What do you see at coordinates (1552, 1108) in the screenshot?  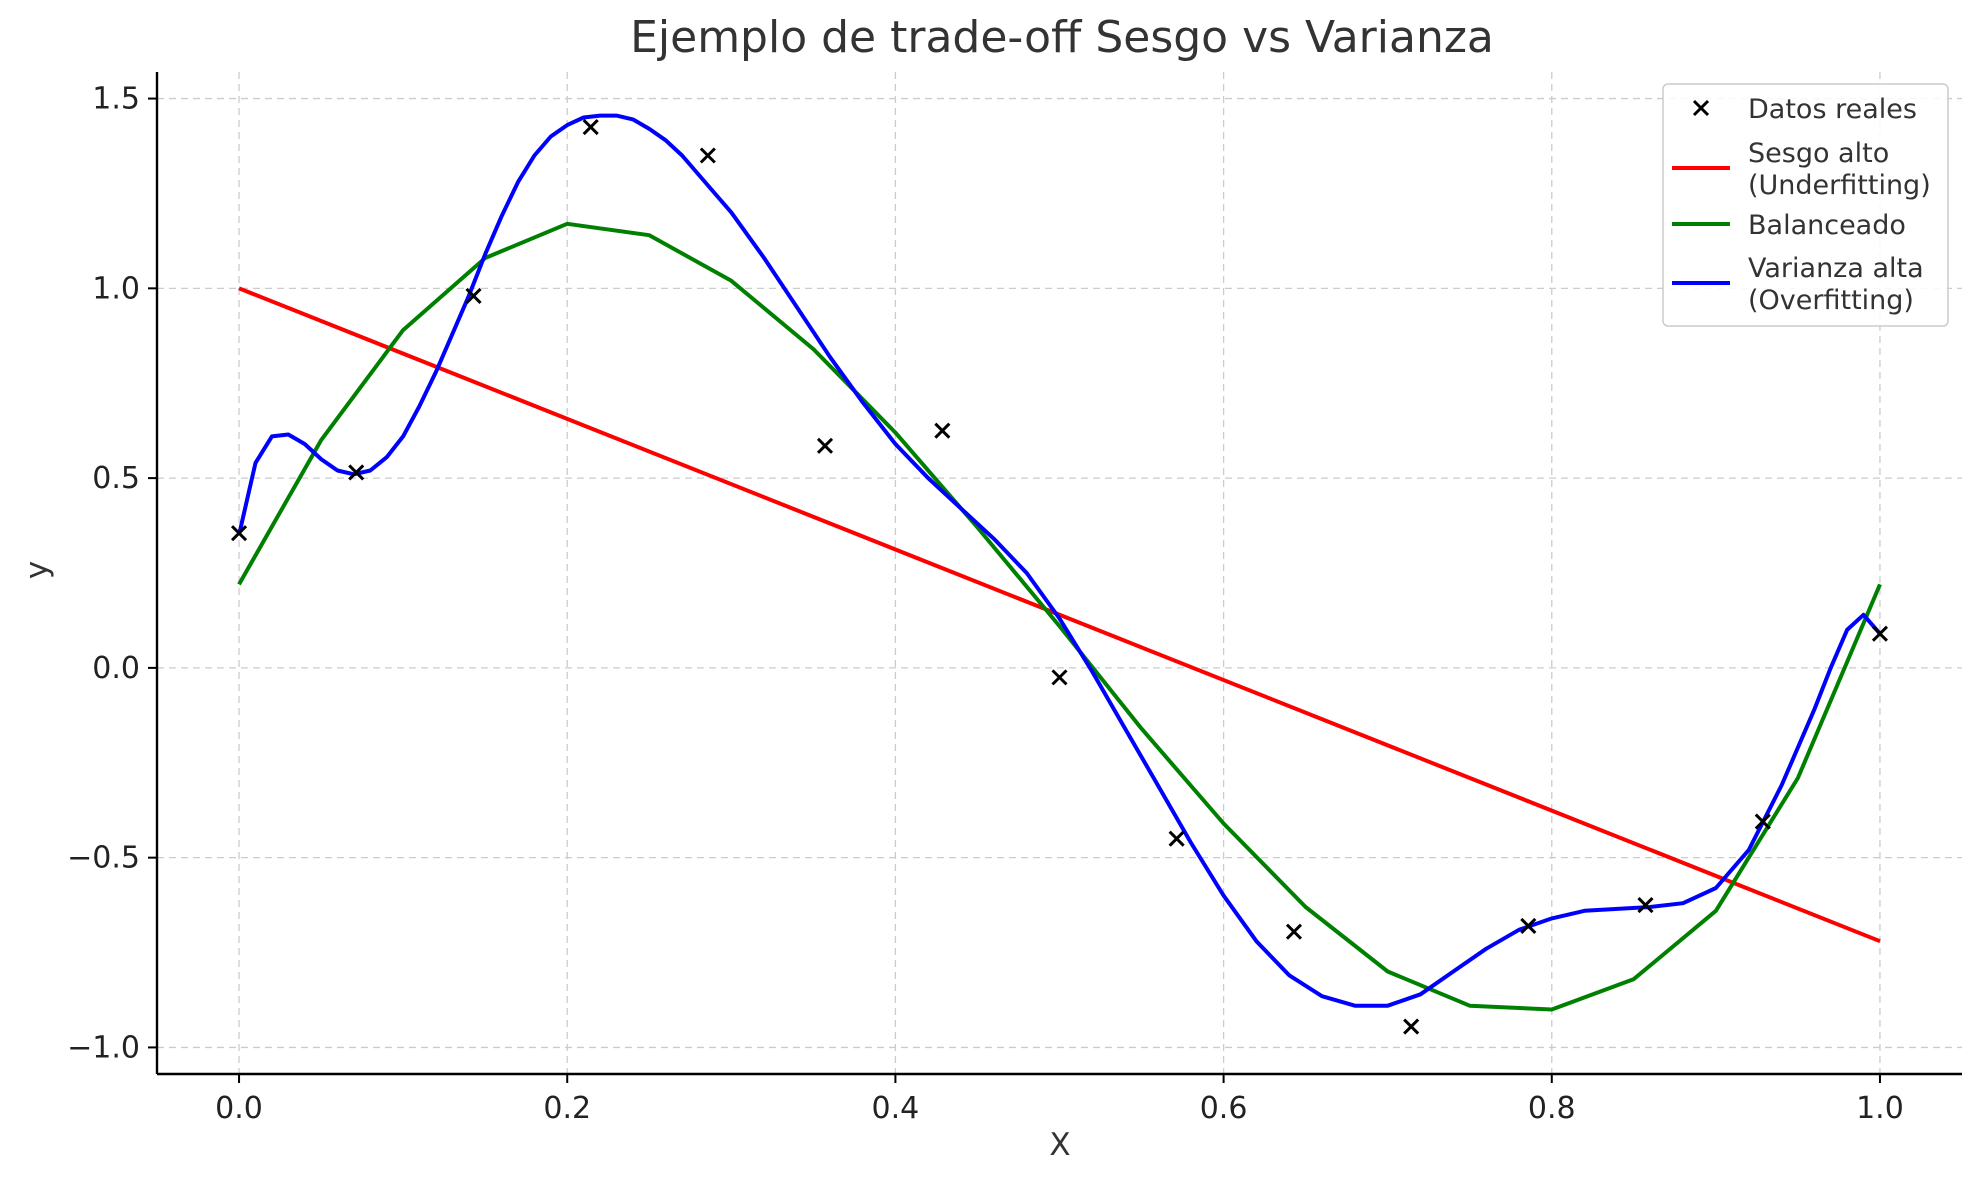 I see `x-tick-label: 0.8` at bounding box center [1552, 1108].